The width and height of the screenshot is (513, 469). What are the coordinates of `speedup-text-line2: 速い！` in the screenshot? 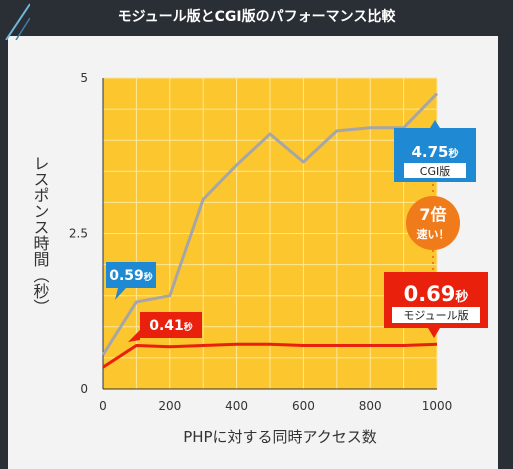 It's located at (433, 234).